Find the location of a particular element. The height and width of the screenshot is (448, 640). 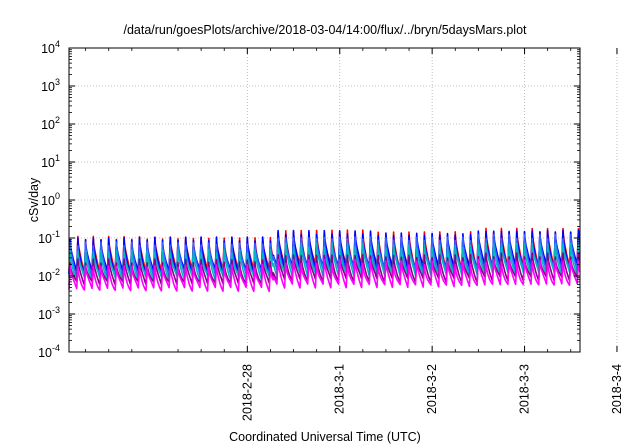

y-tick-label: 10⁴ is located at coordinates (50, 47).